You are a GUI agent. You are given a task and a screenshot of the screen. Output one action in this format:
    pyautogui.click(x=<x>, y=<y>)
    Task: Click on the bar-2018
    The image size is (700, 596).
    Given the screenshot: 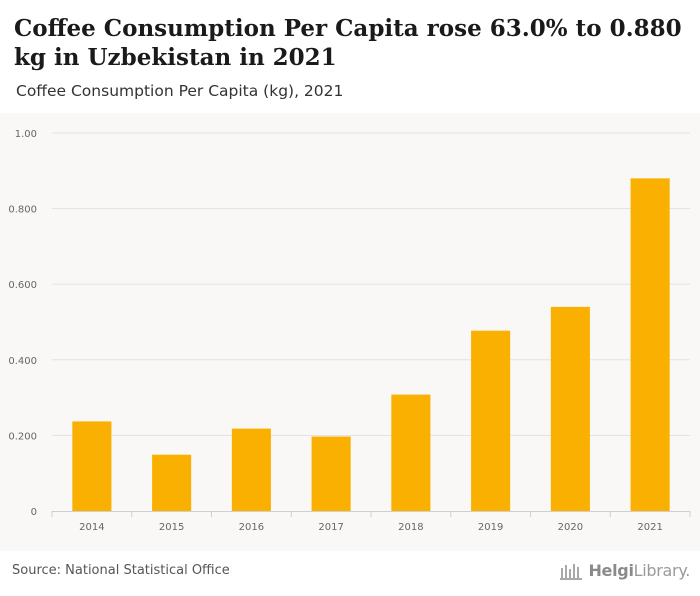 What is the action you would take?
    pyautogui.click(x=411, y=452)
    